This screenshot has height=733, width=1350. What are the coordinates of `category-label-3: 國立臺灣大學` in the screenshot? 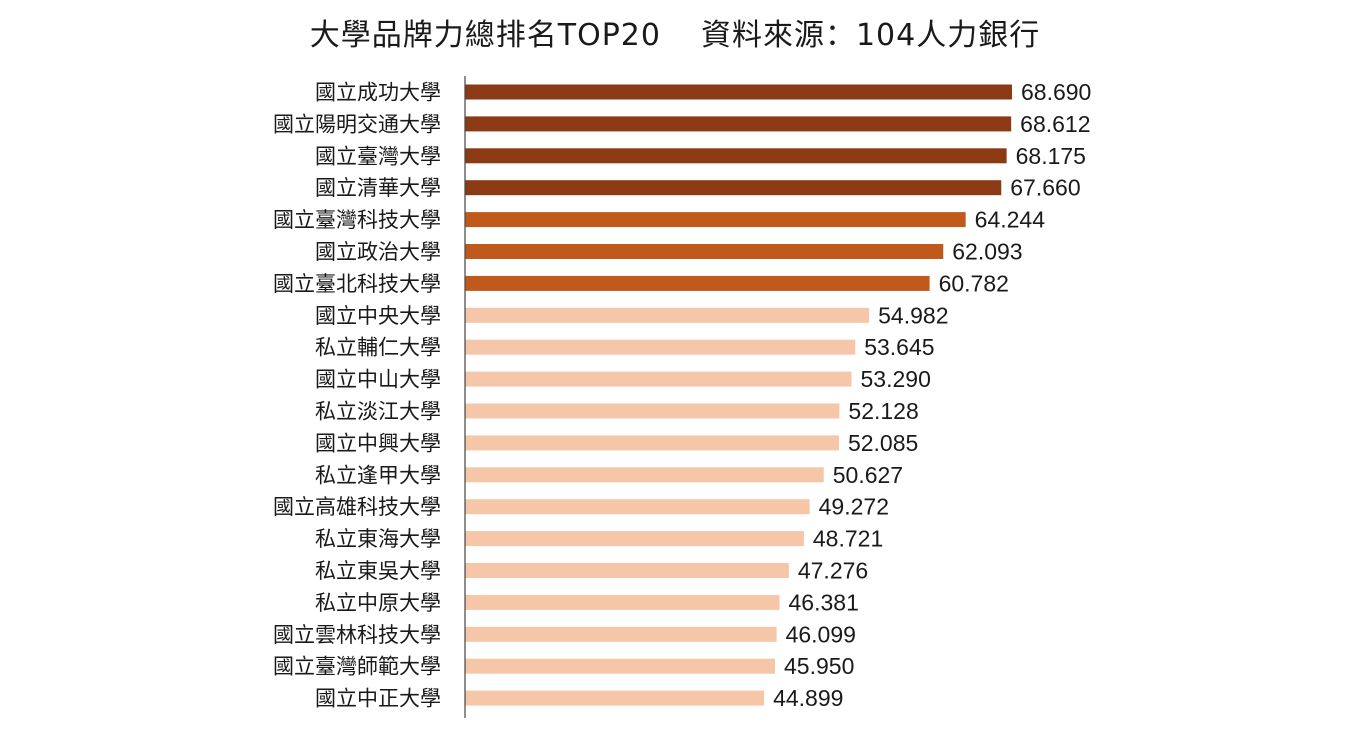 It's located at (378, 156).